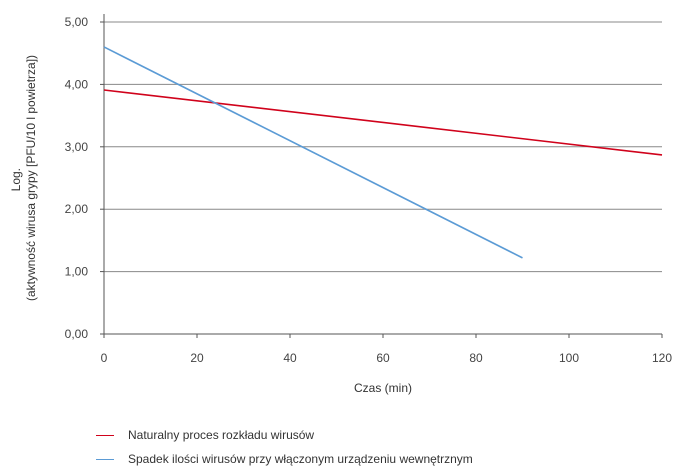 The width and height of the screenshot is (675, 476). What do you see at coordinates (77, 209) in the screenshot?
I see `y-tick-label: 2,00` at bounding box center [77, 209].